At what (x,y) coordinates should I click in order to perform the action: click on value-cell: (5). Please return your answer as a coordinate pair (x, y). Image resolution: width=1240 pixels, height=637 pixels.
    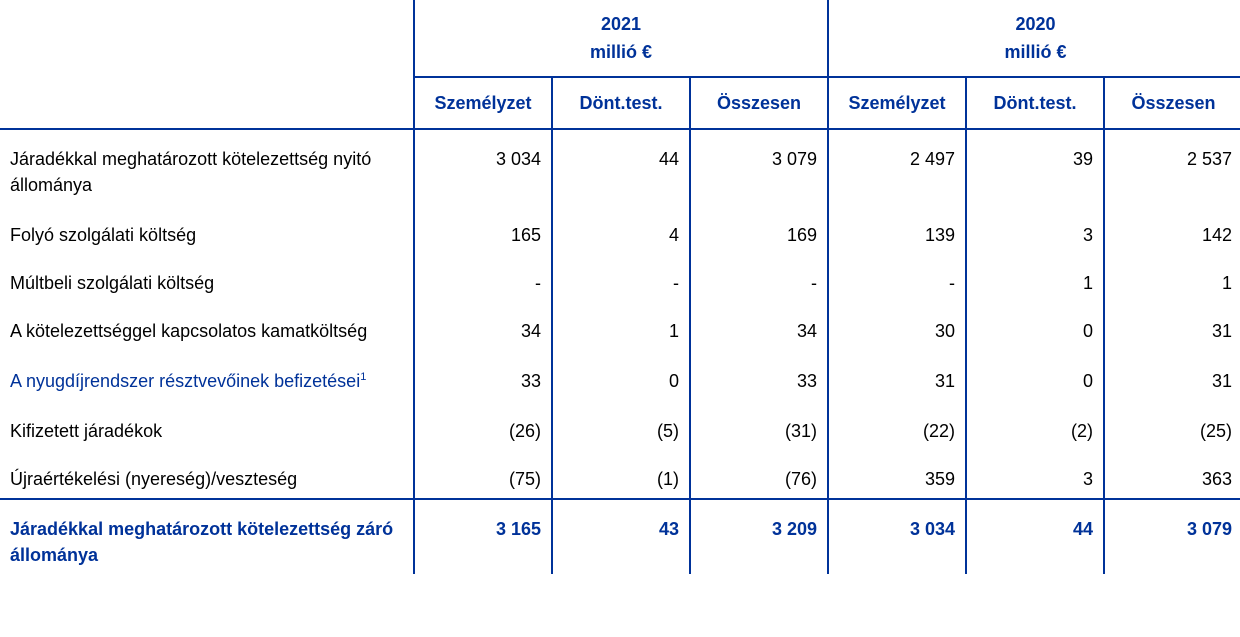
    Looking at the image, I should click on (620, 426).